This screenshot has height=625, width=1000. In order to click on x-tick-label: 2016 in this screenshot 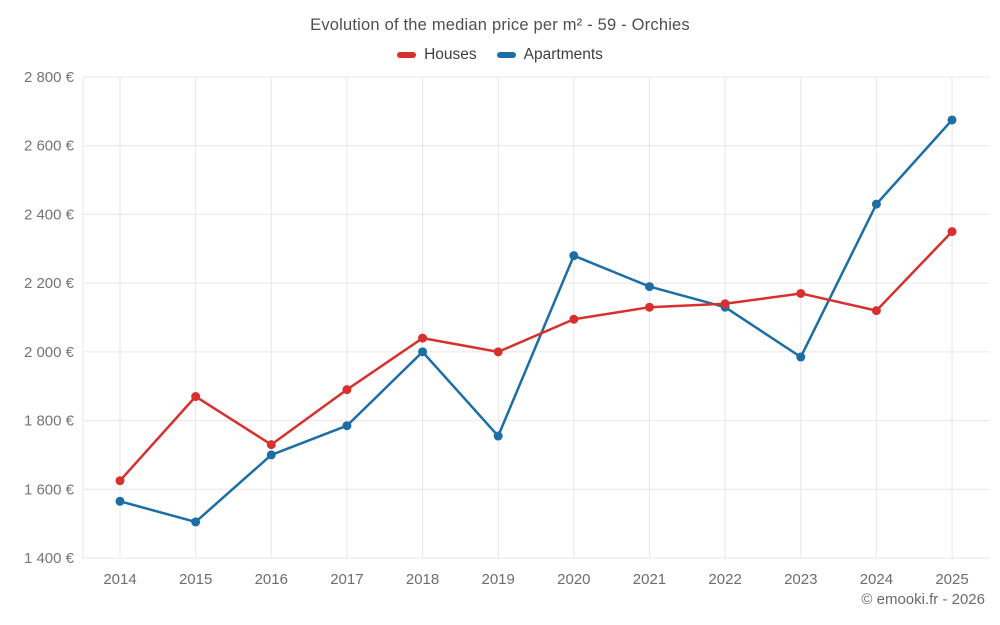, I will do `click(271, 579)`.